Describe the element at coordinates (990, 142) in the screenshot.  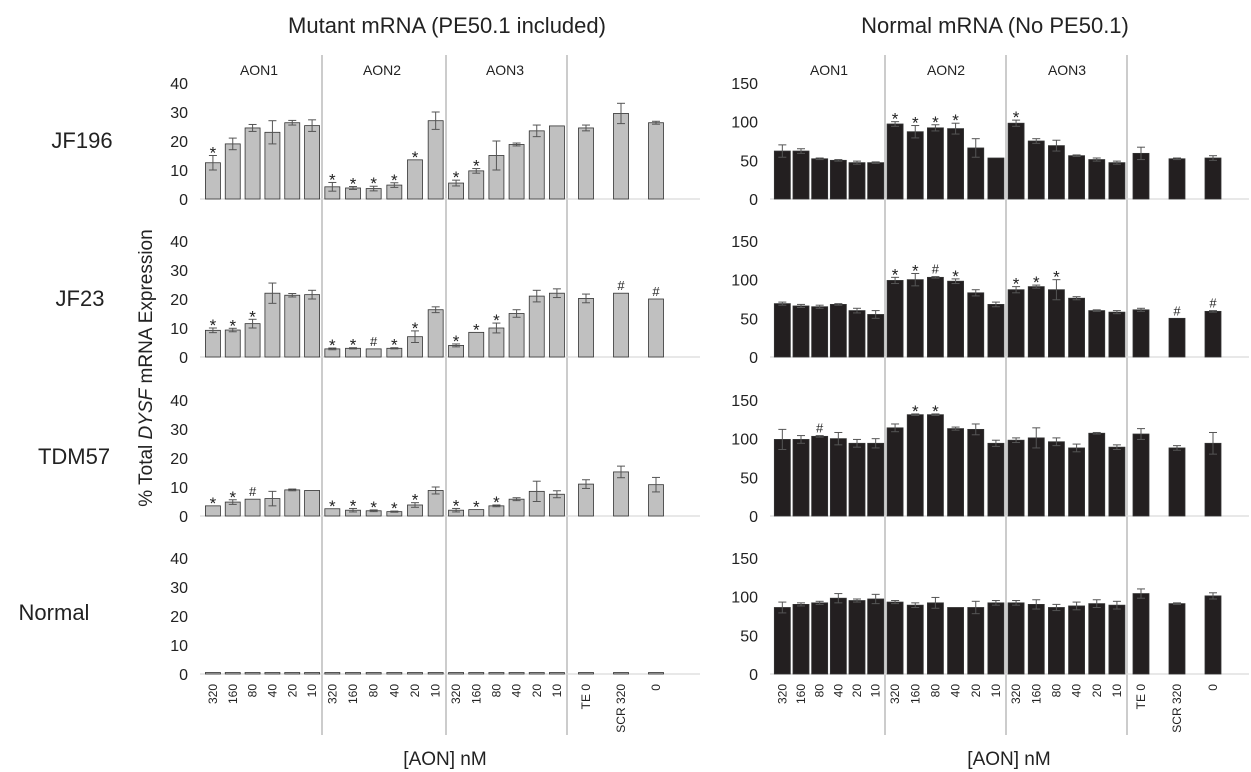
I see `normal-row-jf196: 0 50 100 150 * * * * *` at that location.